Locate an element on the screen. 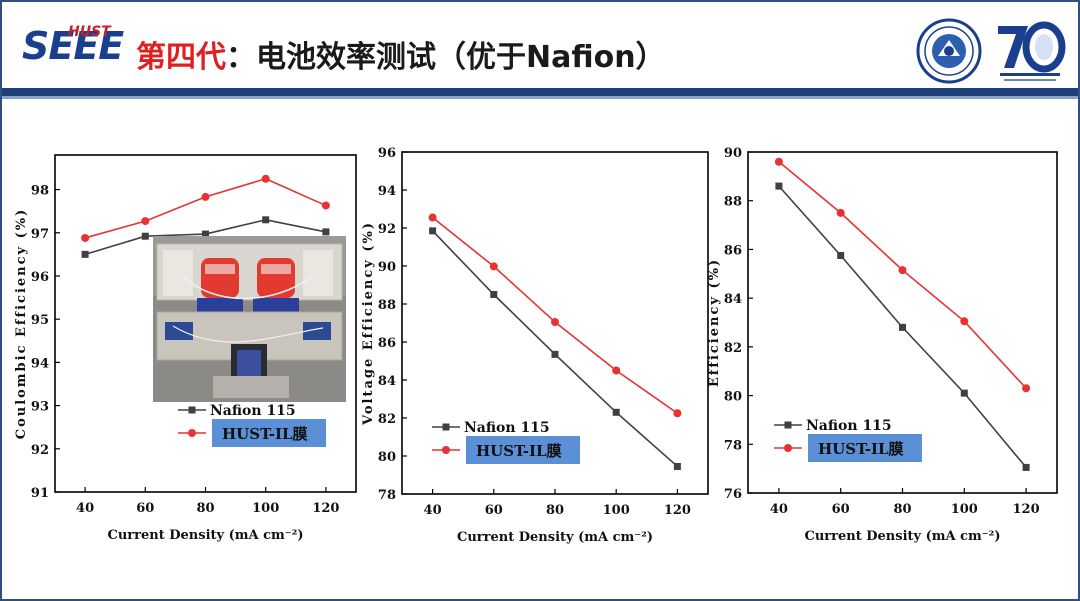  slide-header: SEEE HUST 第四代：电池效率测试（优于Nafion） is located at coordinates (540, 46).